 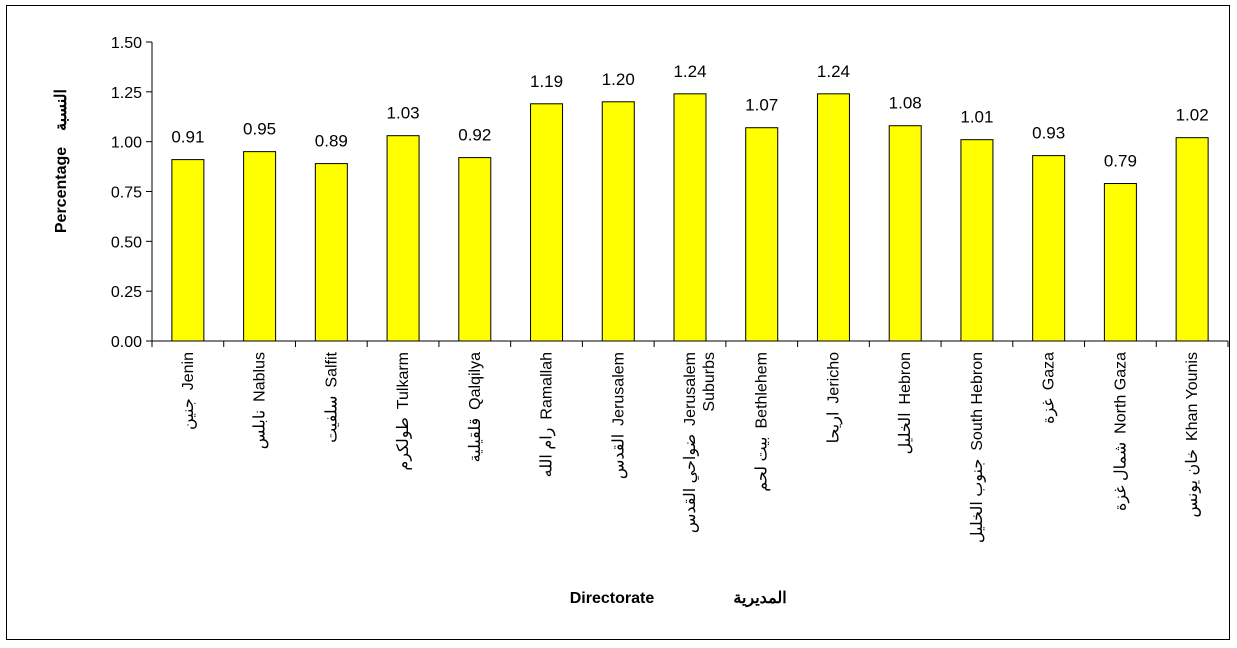 I want to click on data-label: 1.02, so click(x=1192, y=115).